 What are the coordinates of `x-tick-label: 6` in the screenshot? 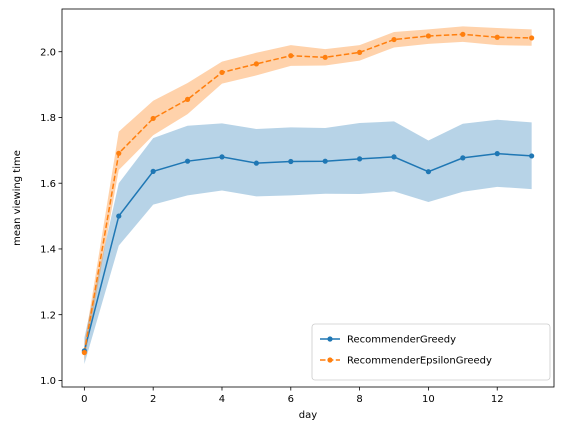 It's located at (291, 399).